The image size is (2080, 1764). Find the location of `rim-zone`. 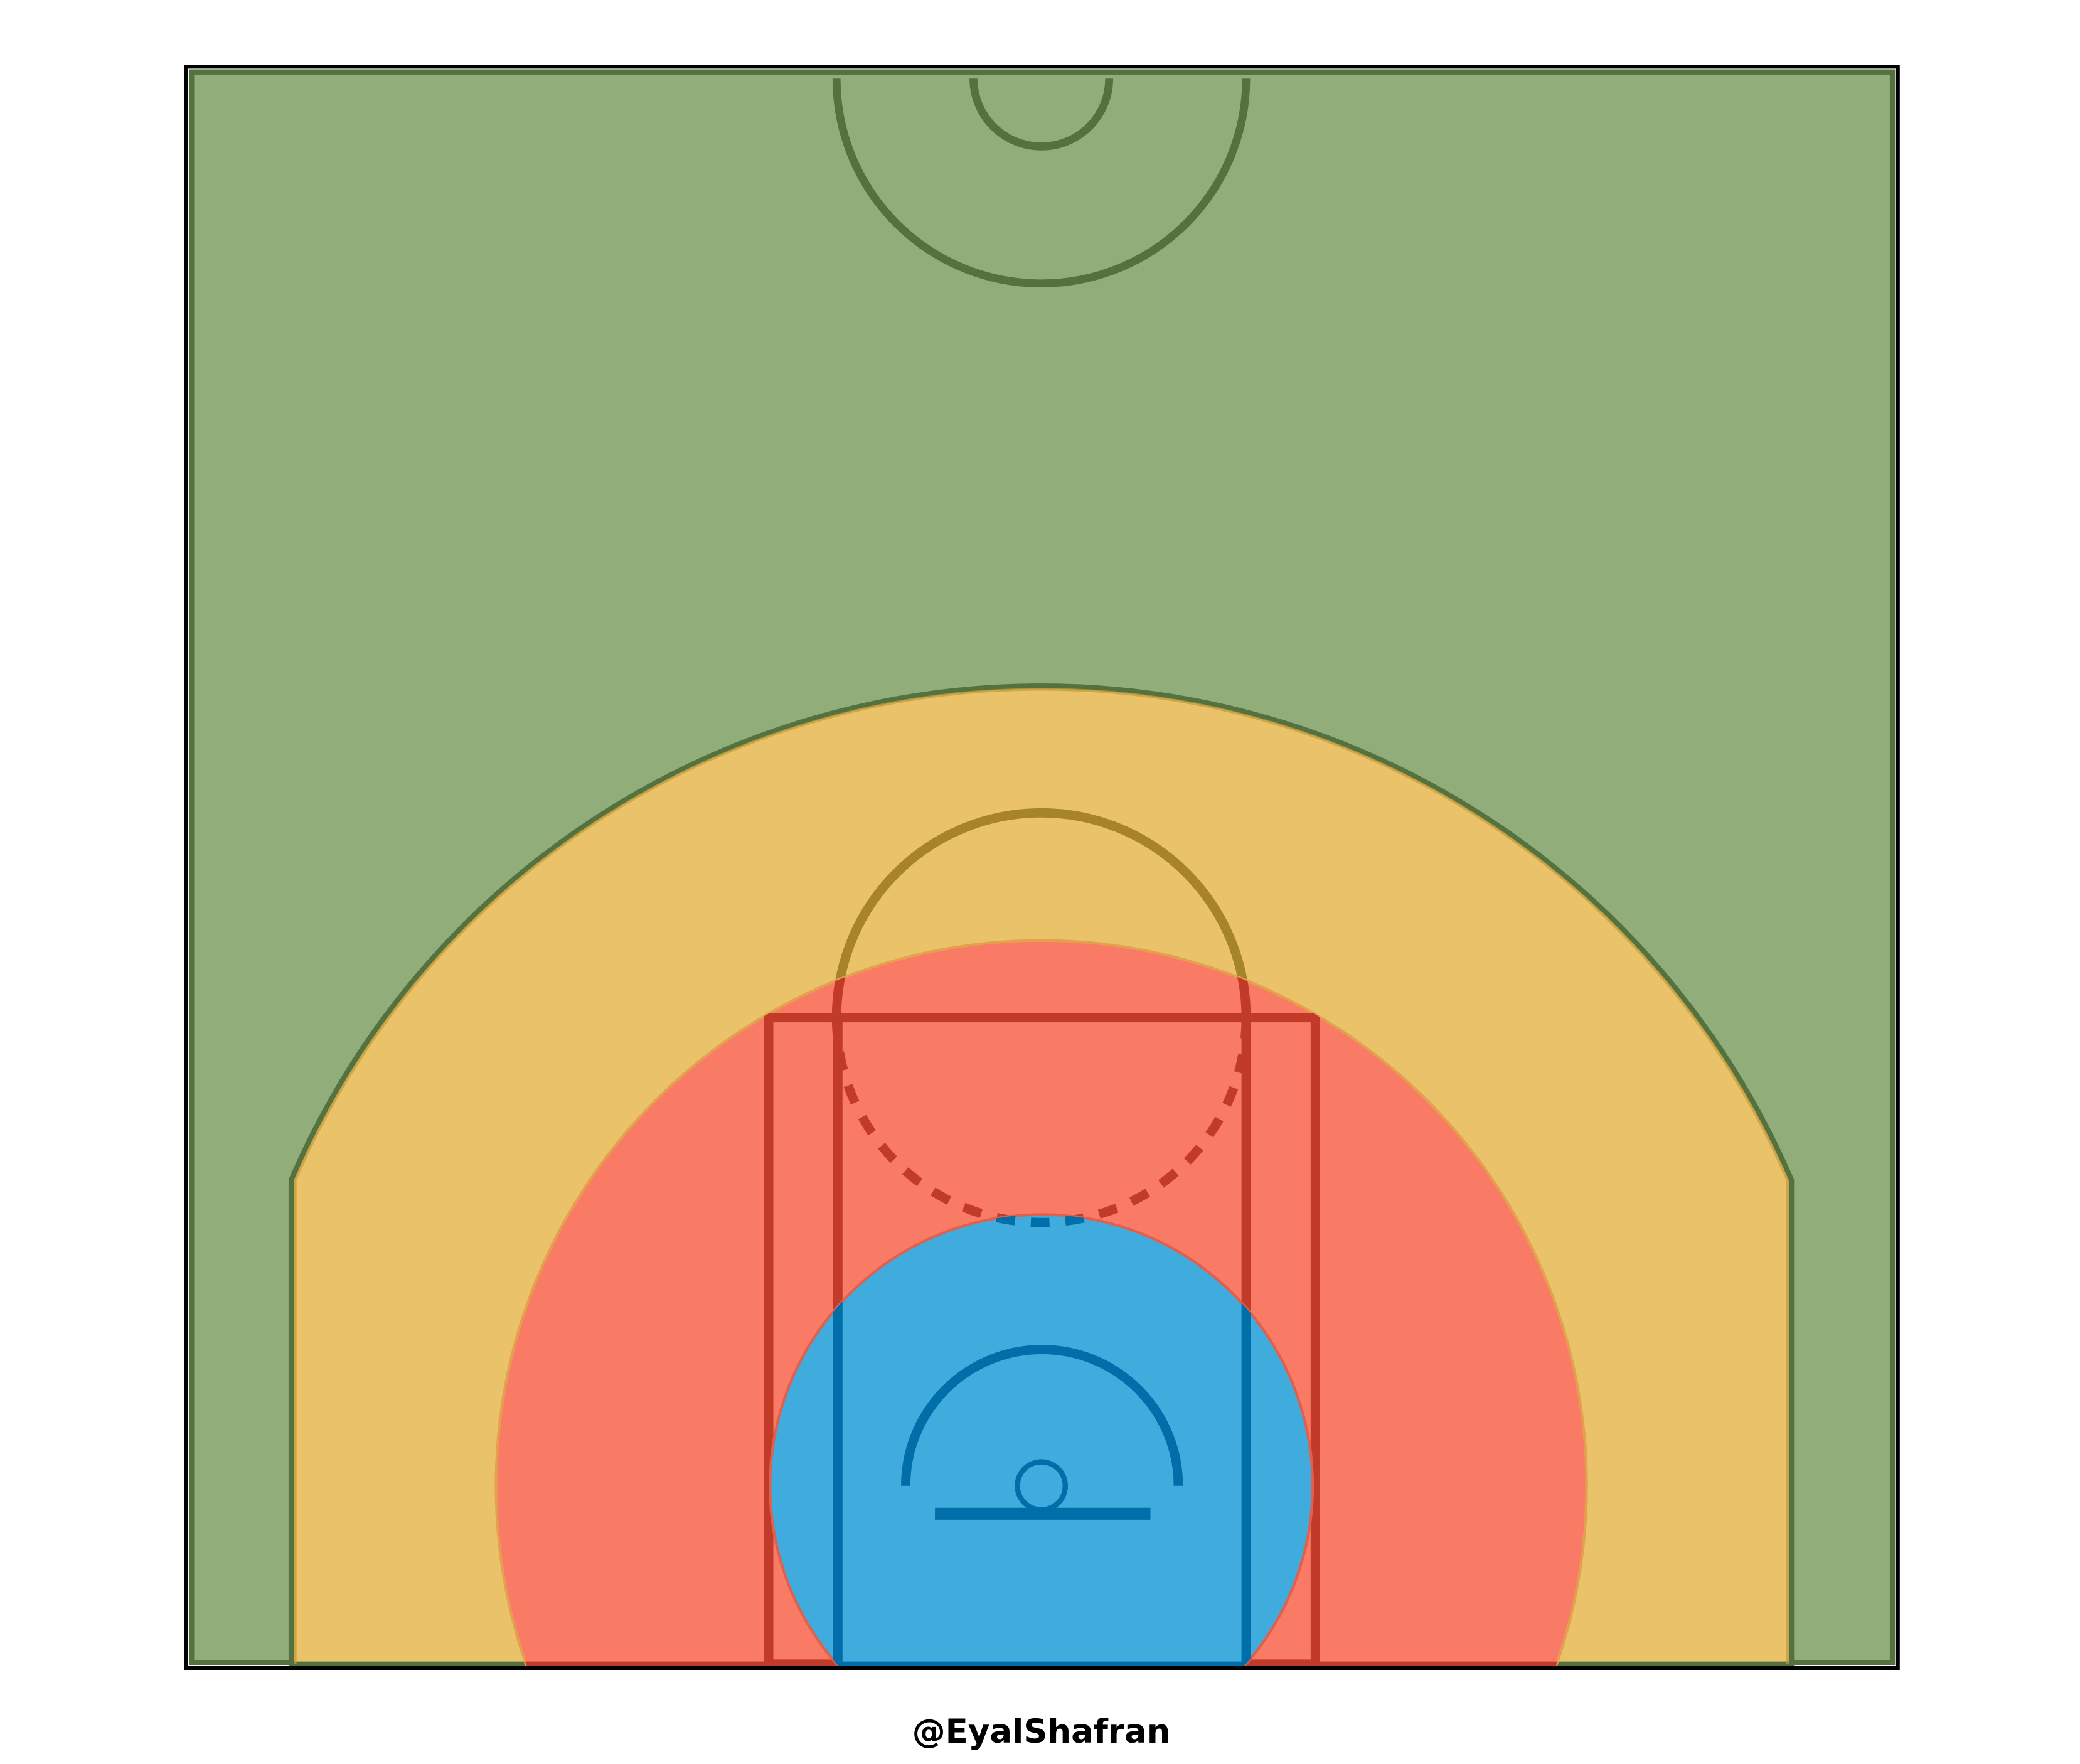

rim-zone is located at coordinates (1042, 1441).